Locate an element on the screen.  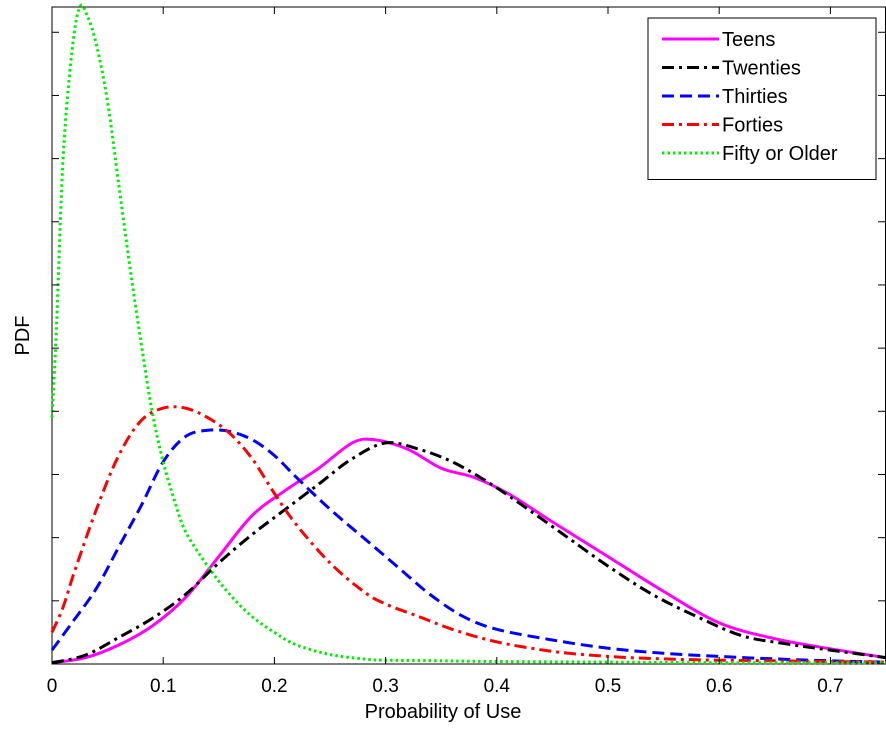
x-axis-label: Probability of Use is located at coordinates (443, 712).